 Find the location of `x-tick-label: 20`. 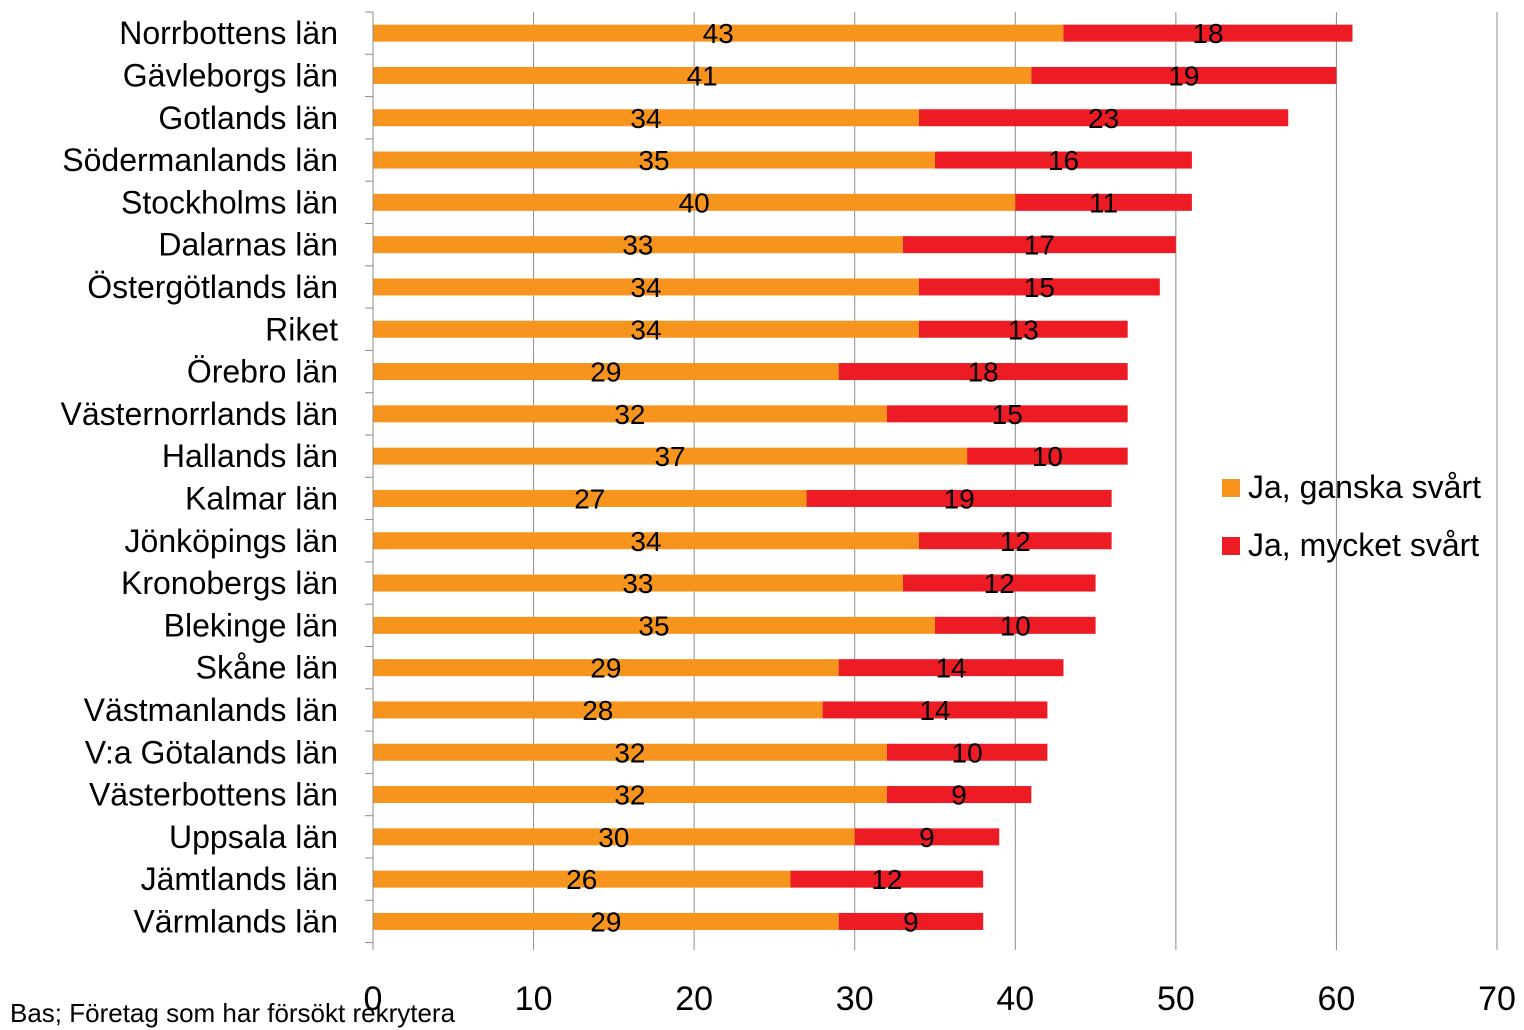

x-tick-label: 20 is located at coordinates (694, 999).